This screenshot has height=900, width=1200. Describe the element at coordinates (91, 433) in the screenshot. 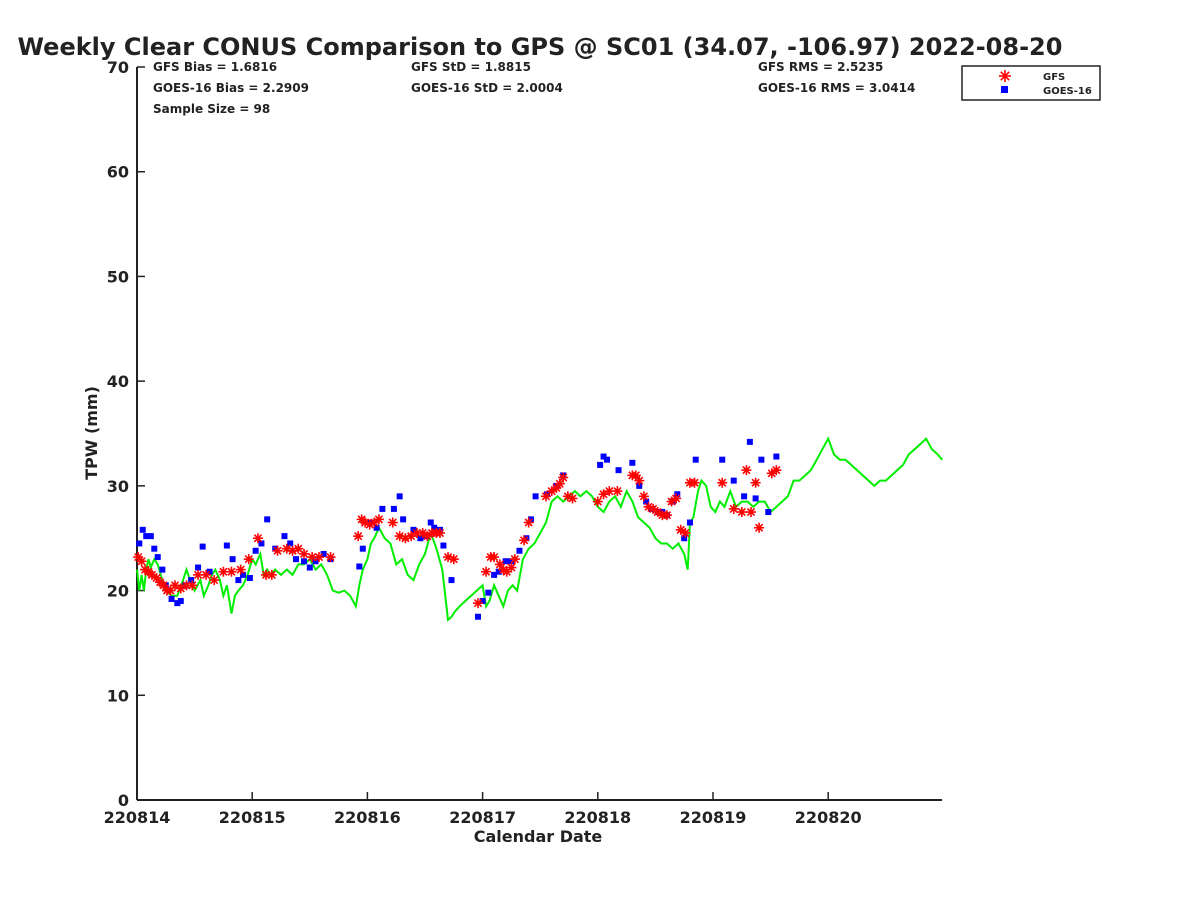

I see `y-axis-label: TPW (mm)` at that location.